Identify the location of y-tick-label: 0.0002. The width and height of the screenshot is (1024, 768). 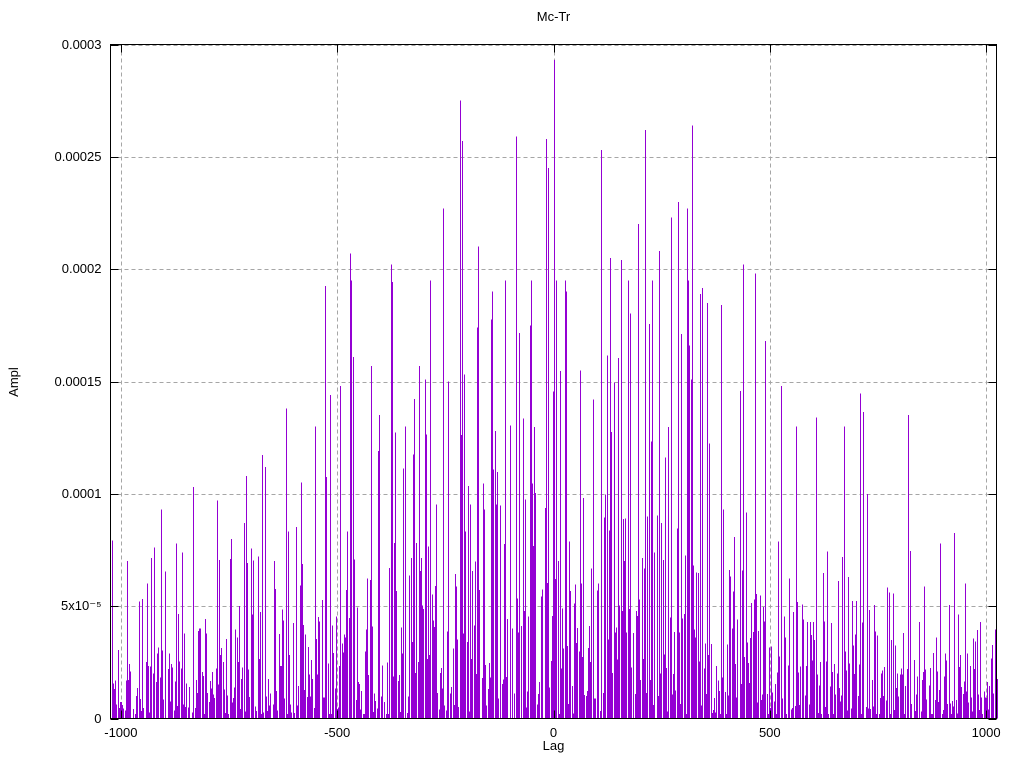
(81, 269).